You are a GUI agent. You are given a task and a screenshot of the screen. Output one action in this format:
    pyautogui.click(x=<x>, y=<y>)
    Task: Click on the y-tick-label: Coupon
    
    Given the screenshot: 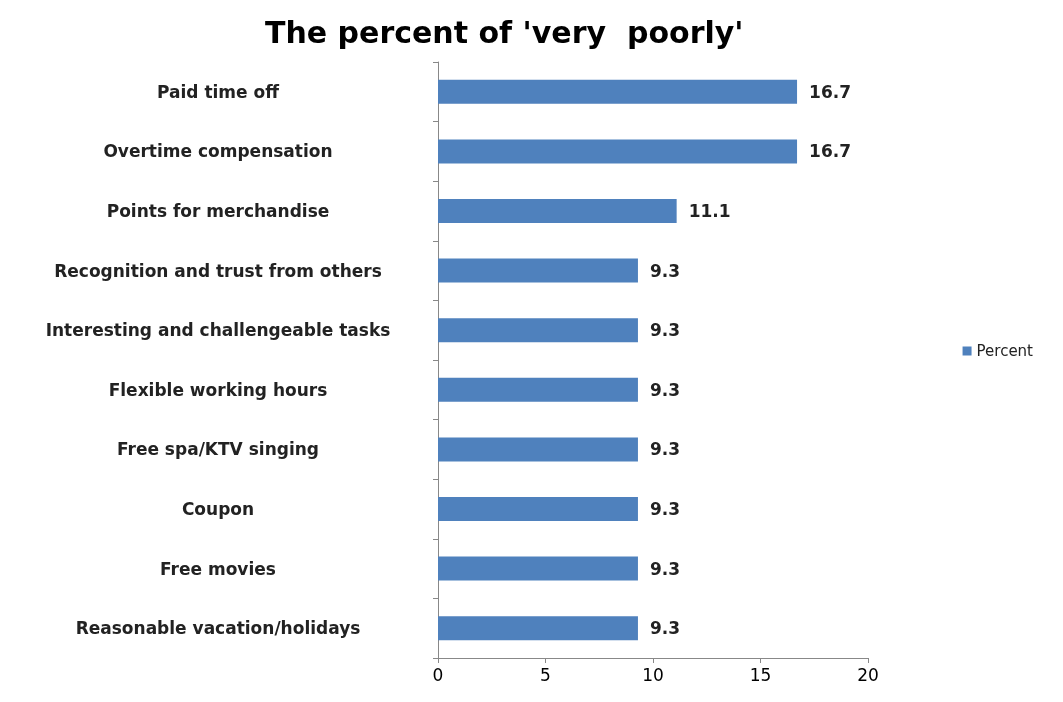 What is the action you would take?
    pyautogui.click(x=218, y=509)
    